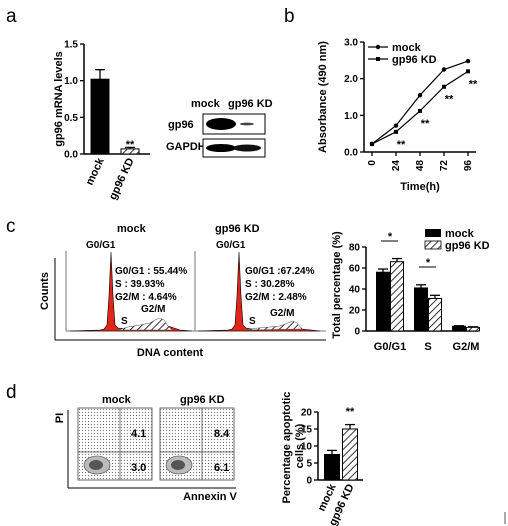 Image resolution: width=508 pixels, height=526 pixels. What do you see at coordinates (202, 400) in the screenshot?
I see `dotplot-title-gp96kd: gp96 KD` at bounding box center [202, 400].